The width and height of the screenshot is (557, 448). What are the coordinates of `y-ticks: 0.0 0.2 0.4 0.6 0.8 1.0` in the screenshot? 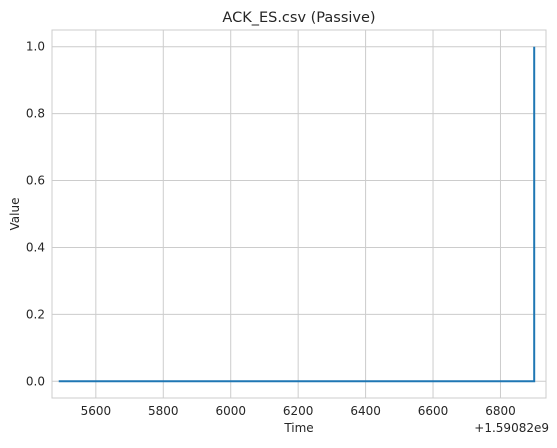 It's located at (35, 214).